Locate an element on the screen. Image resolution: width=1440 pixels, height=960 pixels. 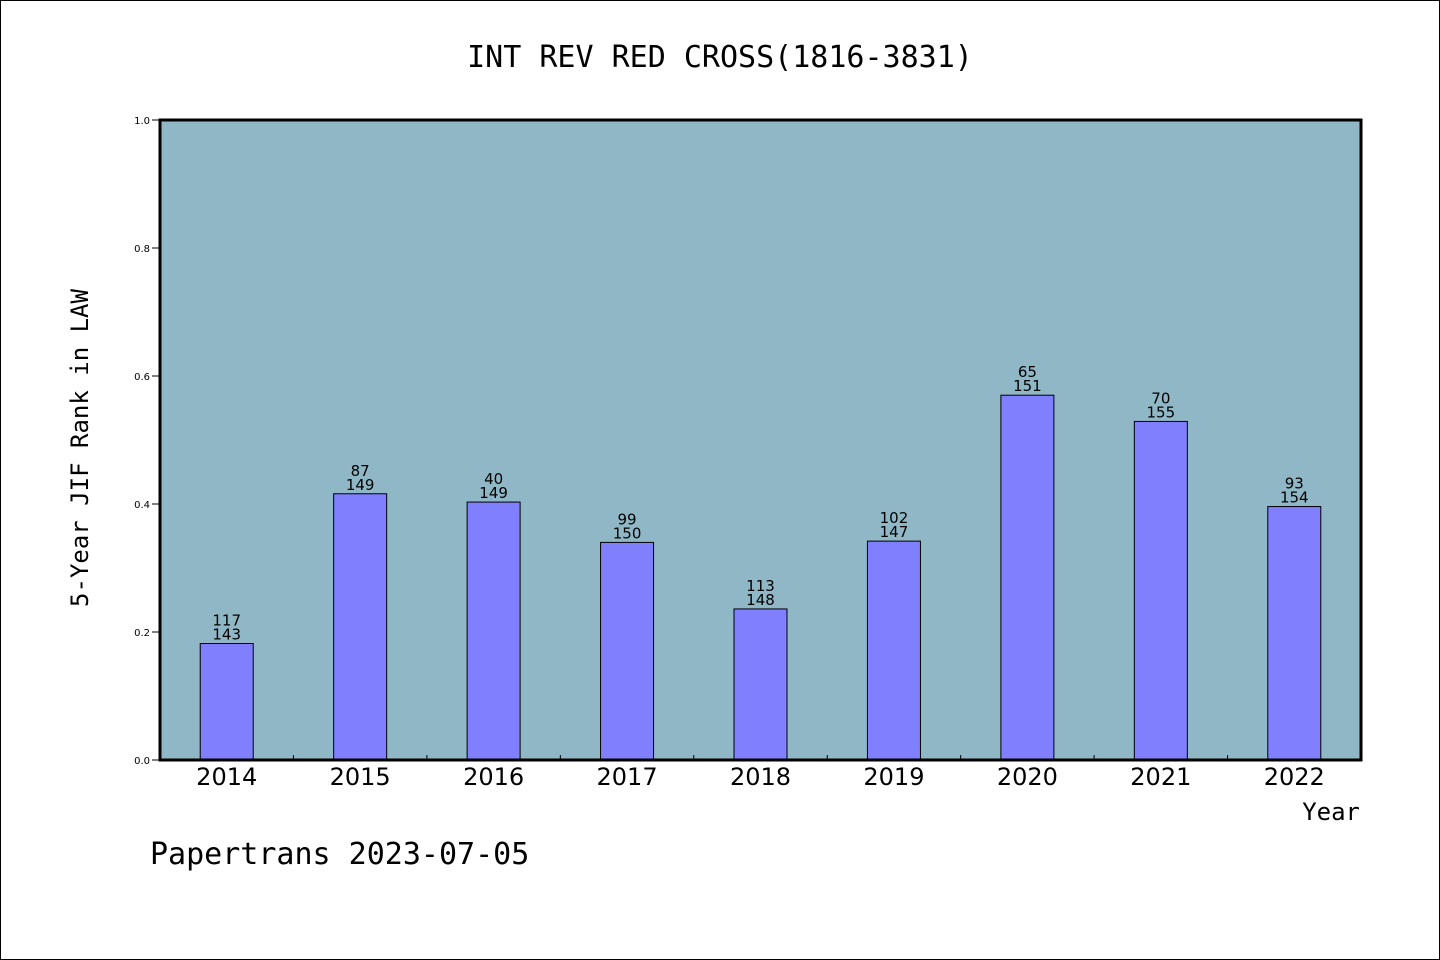
y-tick-label: 0.6 is located at coordinates (142, 377).